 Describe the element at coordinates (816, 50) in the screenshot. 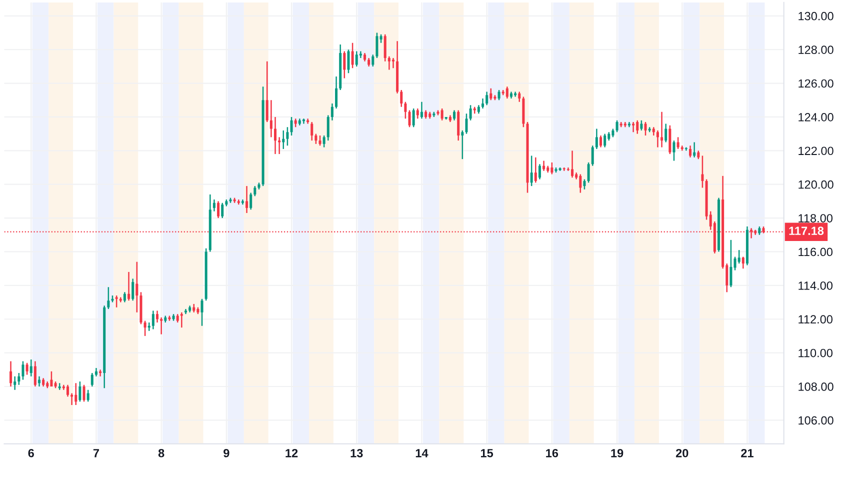

I see `y-tick-label: 128.00` at that location.